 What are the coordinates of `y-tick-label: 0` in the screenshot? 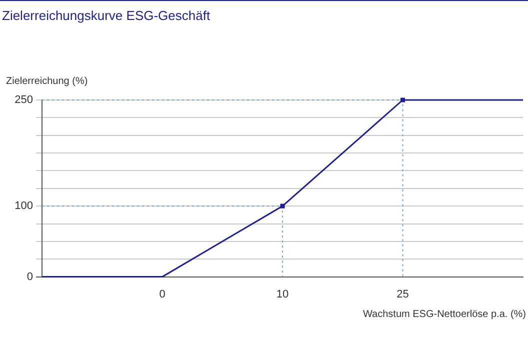 It's located at (29, 276).